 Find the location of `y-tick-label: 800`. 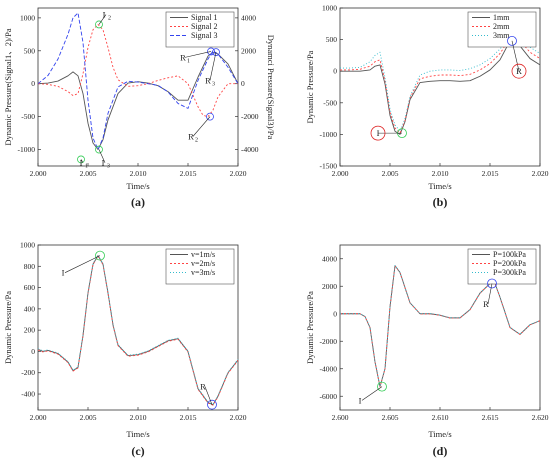

y-tick-label: 800 is located at coordinates (30, 266).